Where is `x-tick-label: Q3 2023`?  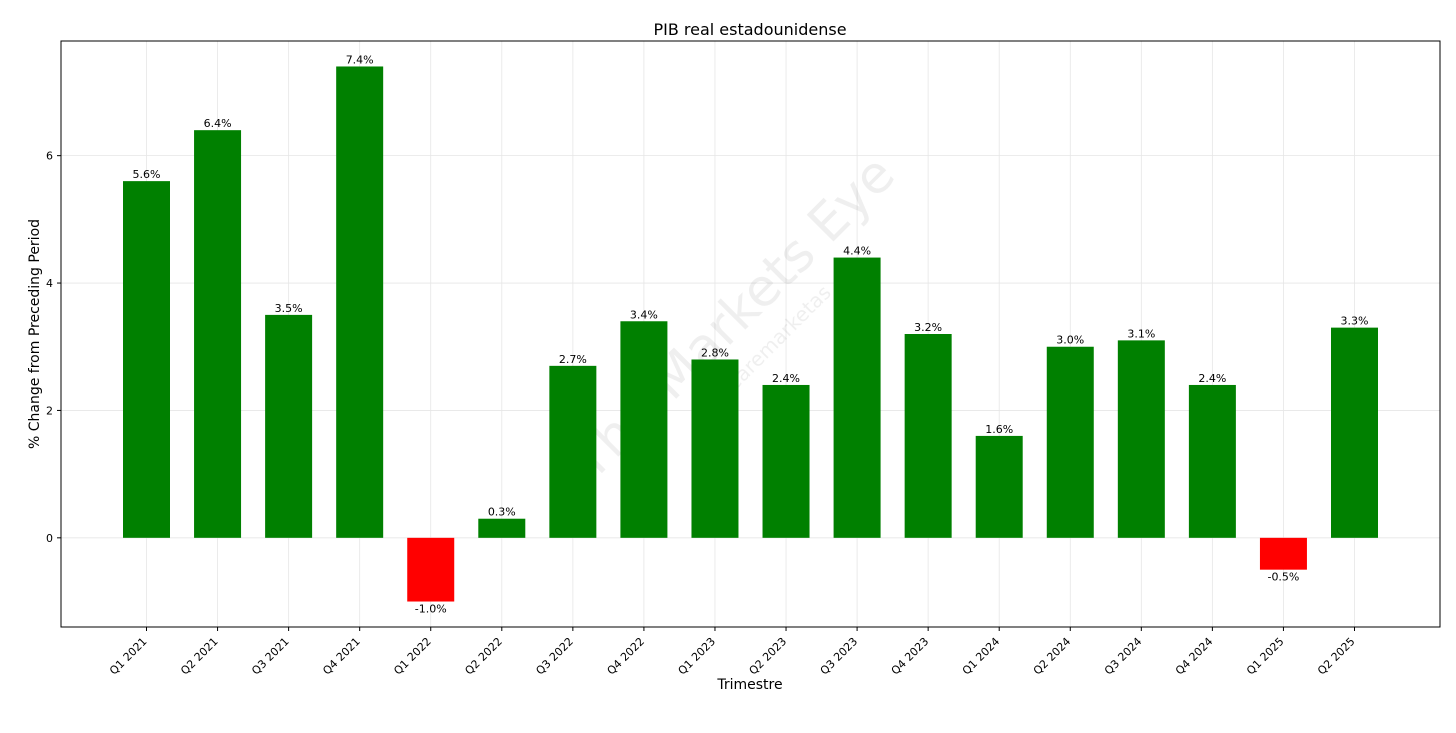
x-tick-label: Q3 2023 is located at coordinates (839, 656).